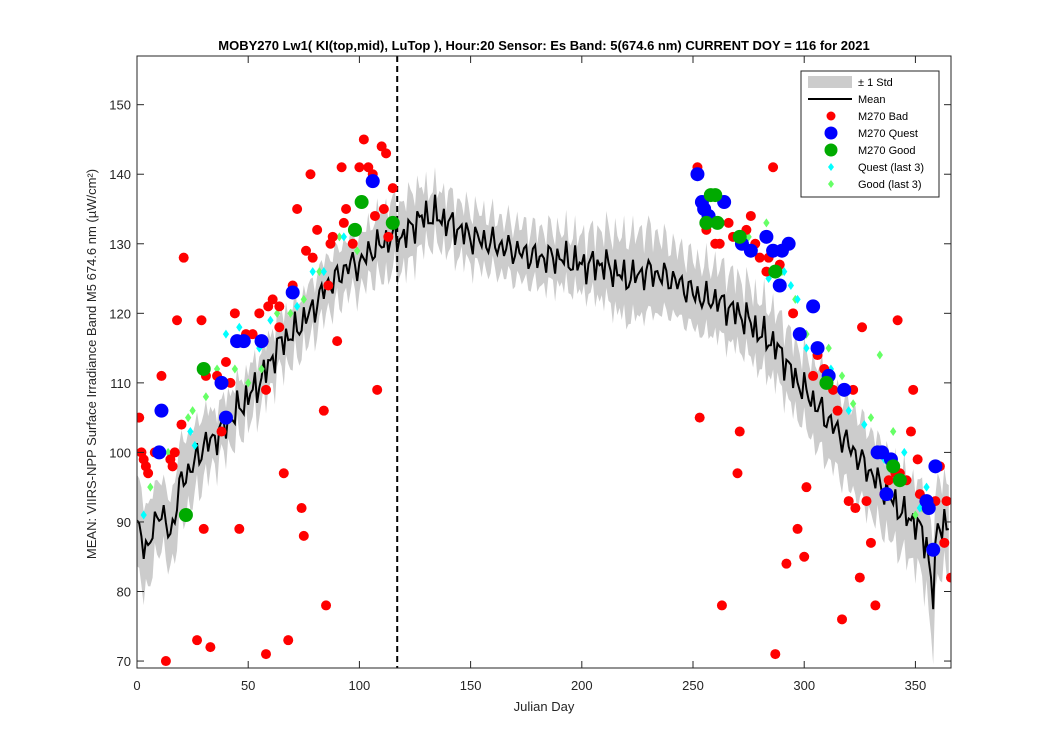 This screenshot has width=1050, height=750. What do you see at coordinates (831, 167) in the screenshot?
I see `legend-quest-last3-swatch` at bounding box center [831, 167].